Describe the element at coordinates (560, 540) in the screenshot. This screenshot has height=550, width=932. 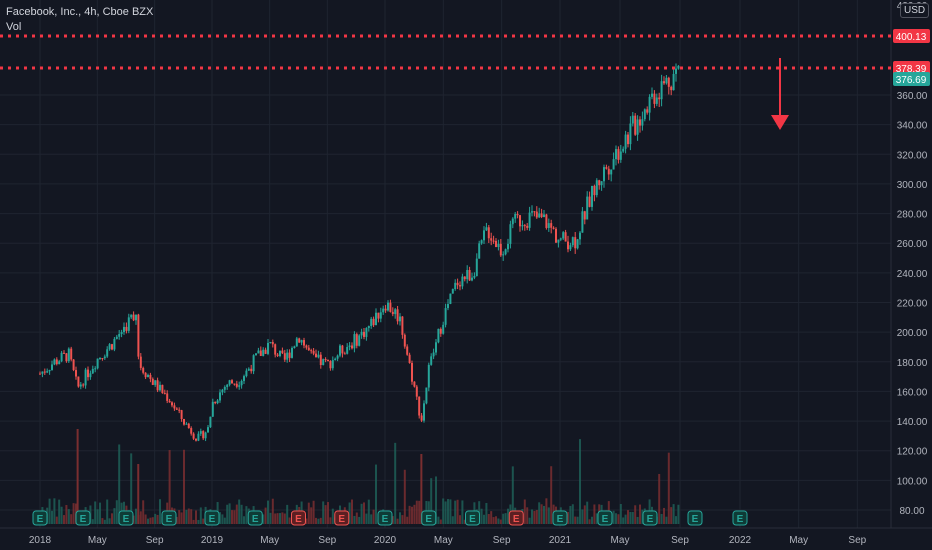
I see `x-tick-label: 2021` at that location.